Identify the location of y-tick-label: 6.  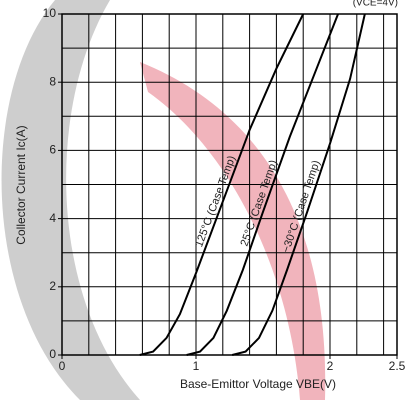
(52, 150).